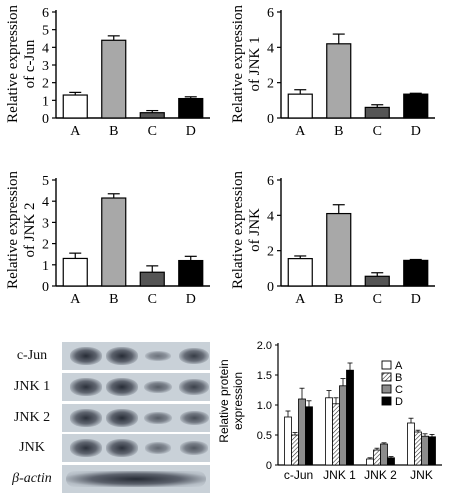  What do you see at coordinates (30, 63) in the screenshot?
I see `ylabel-line-2: of c-Jun` at bounding box center [30, 63].